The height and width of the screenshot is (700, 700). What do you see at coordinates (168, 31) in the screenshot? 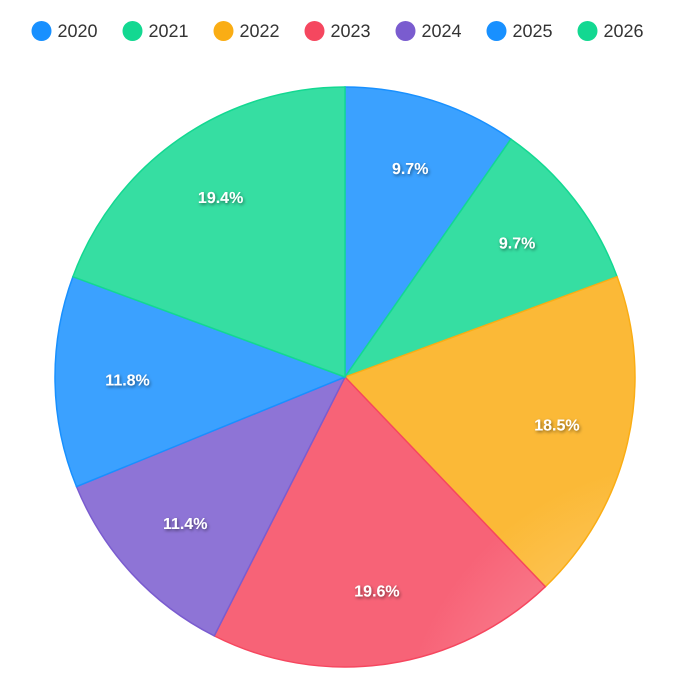
I see `legend-label: 2021` at bounding box center [168, 31].